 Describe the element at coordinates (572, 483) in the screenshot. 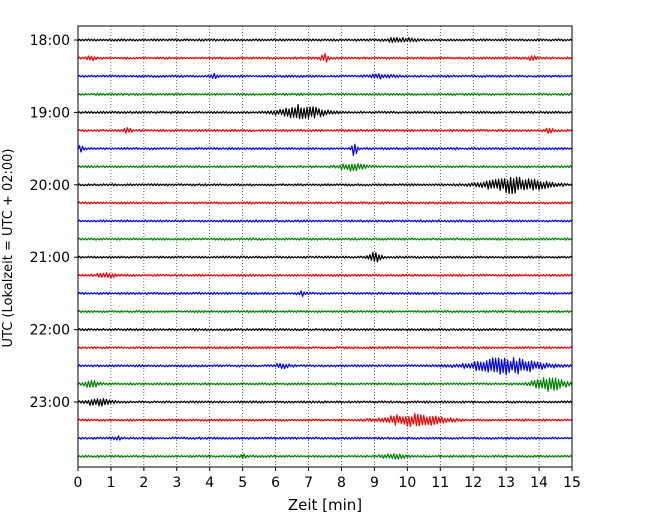

I see `x-tick-label: 15` at that location.